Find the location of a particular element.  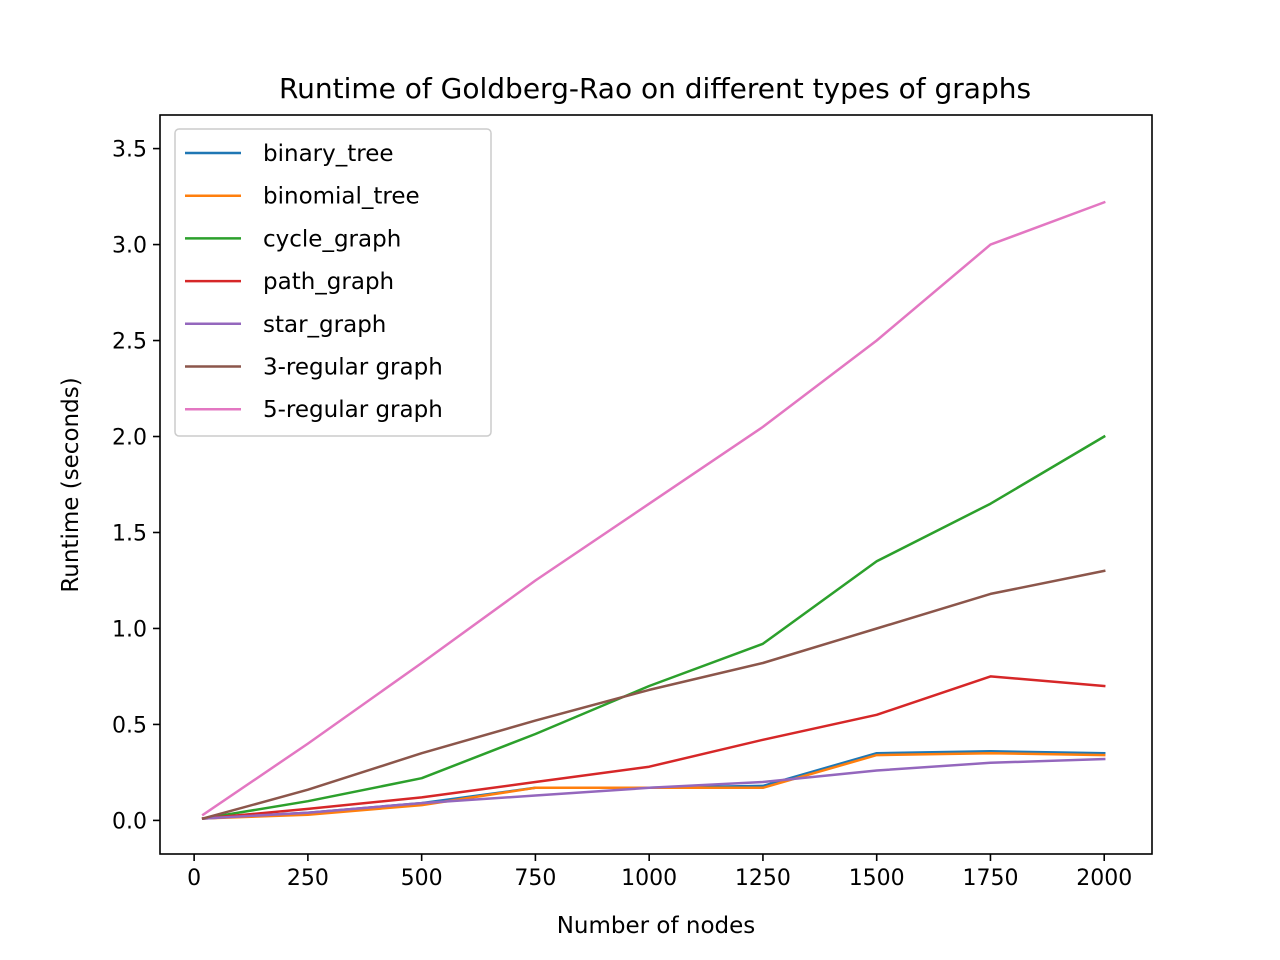

y-tick-label: 3.0 is located at coordinates (129, 246).